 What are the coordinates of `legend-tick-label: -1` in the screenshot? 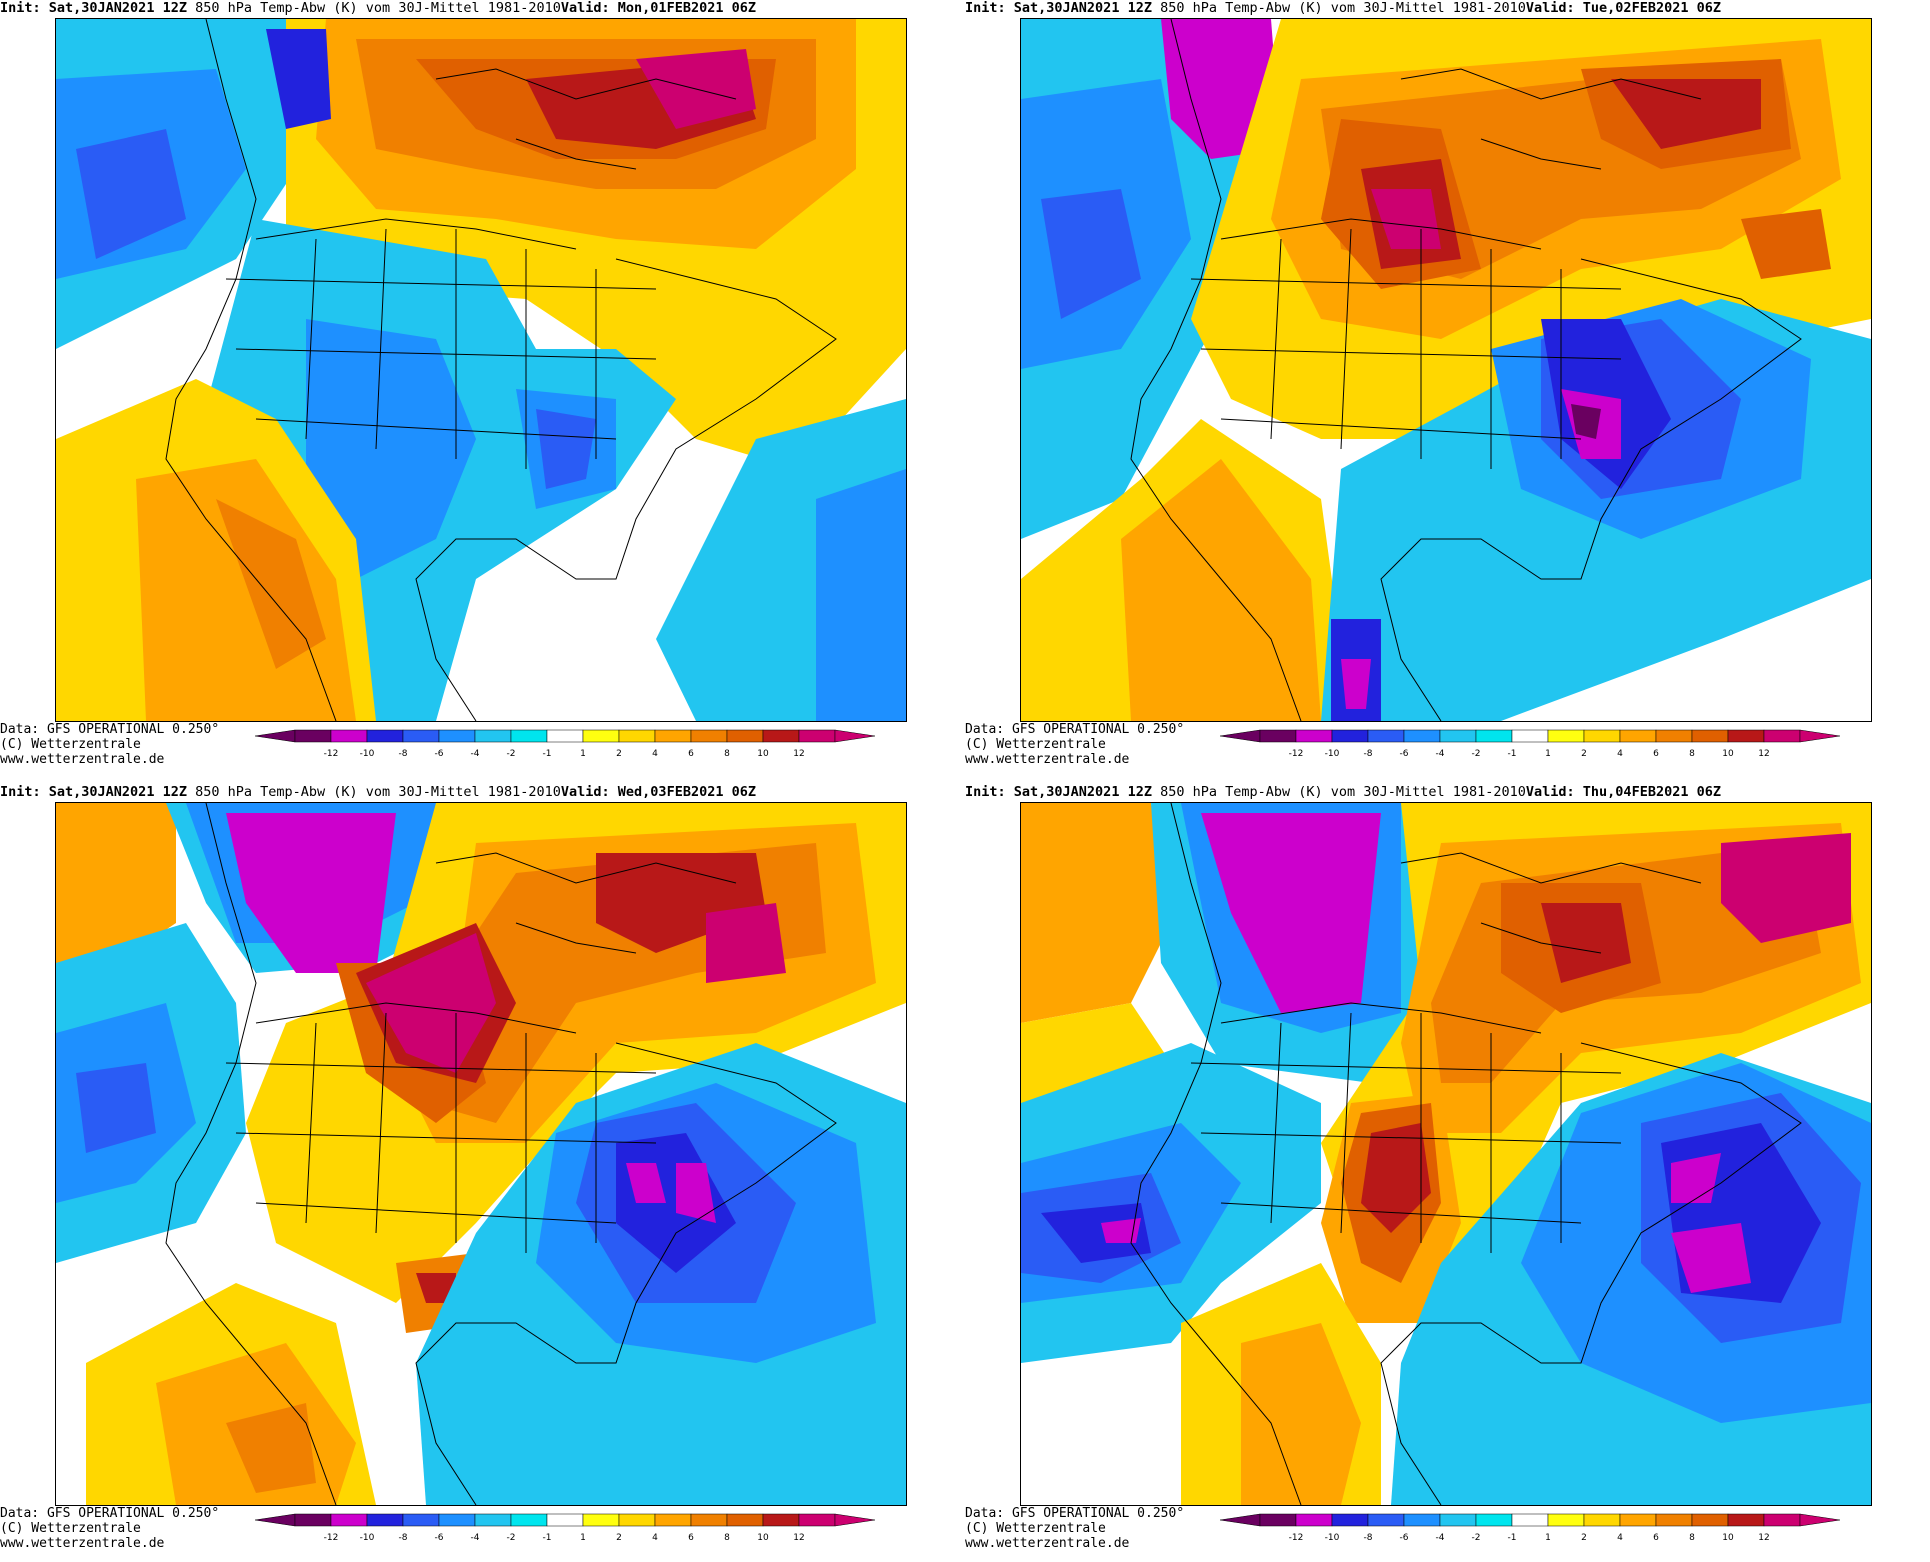 It's located at (547, 1538).